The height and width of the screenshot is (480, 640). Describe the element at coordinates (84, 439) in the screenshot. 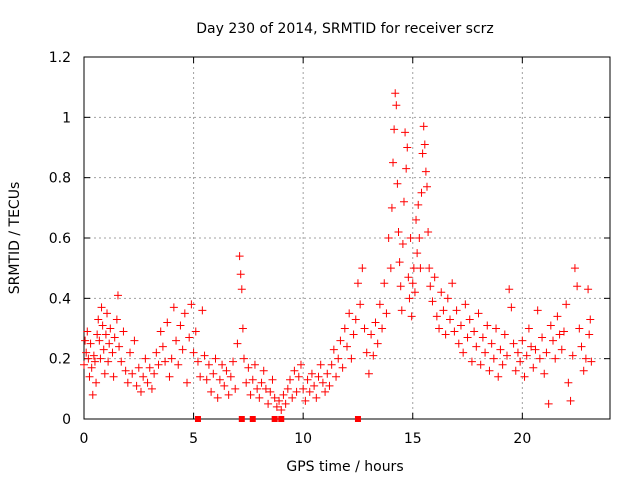

I see `x-tick-label: 0` at that location.